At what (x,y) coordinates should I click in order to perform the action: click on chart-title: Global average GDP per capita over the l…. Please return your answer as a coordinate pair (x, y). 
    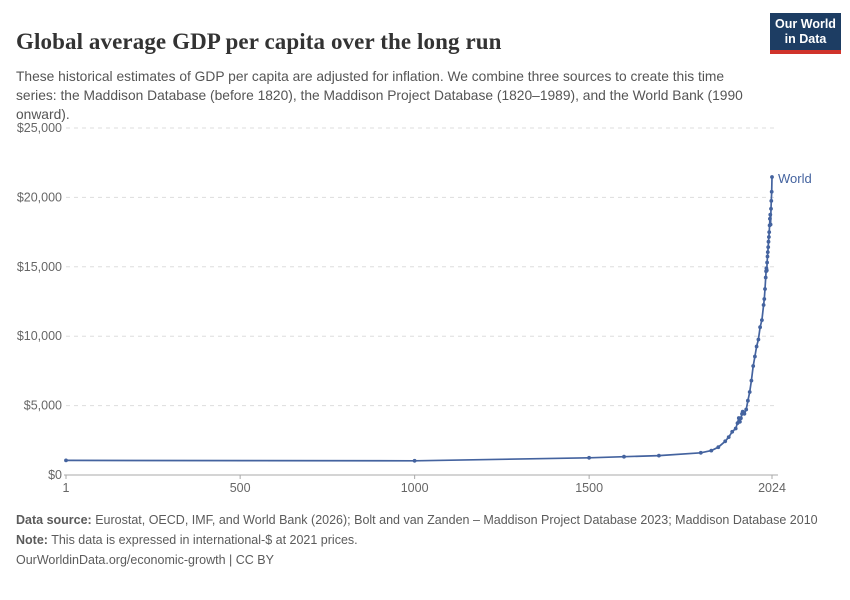
    Looking at the image, I should click on (259, 42).